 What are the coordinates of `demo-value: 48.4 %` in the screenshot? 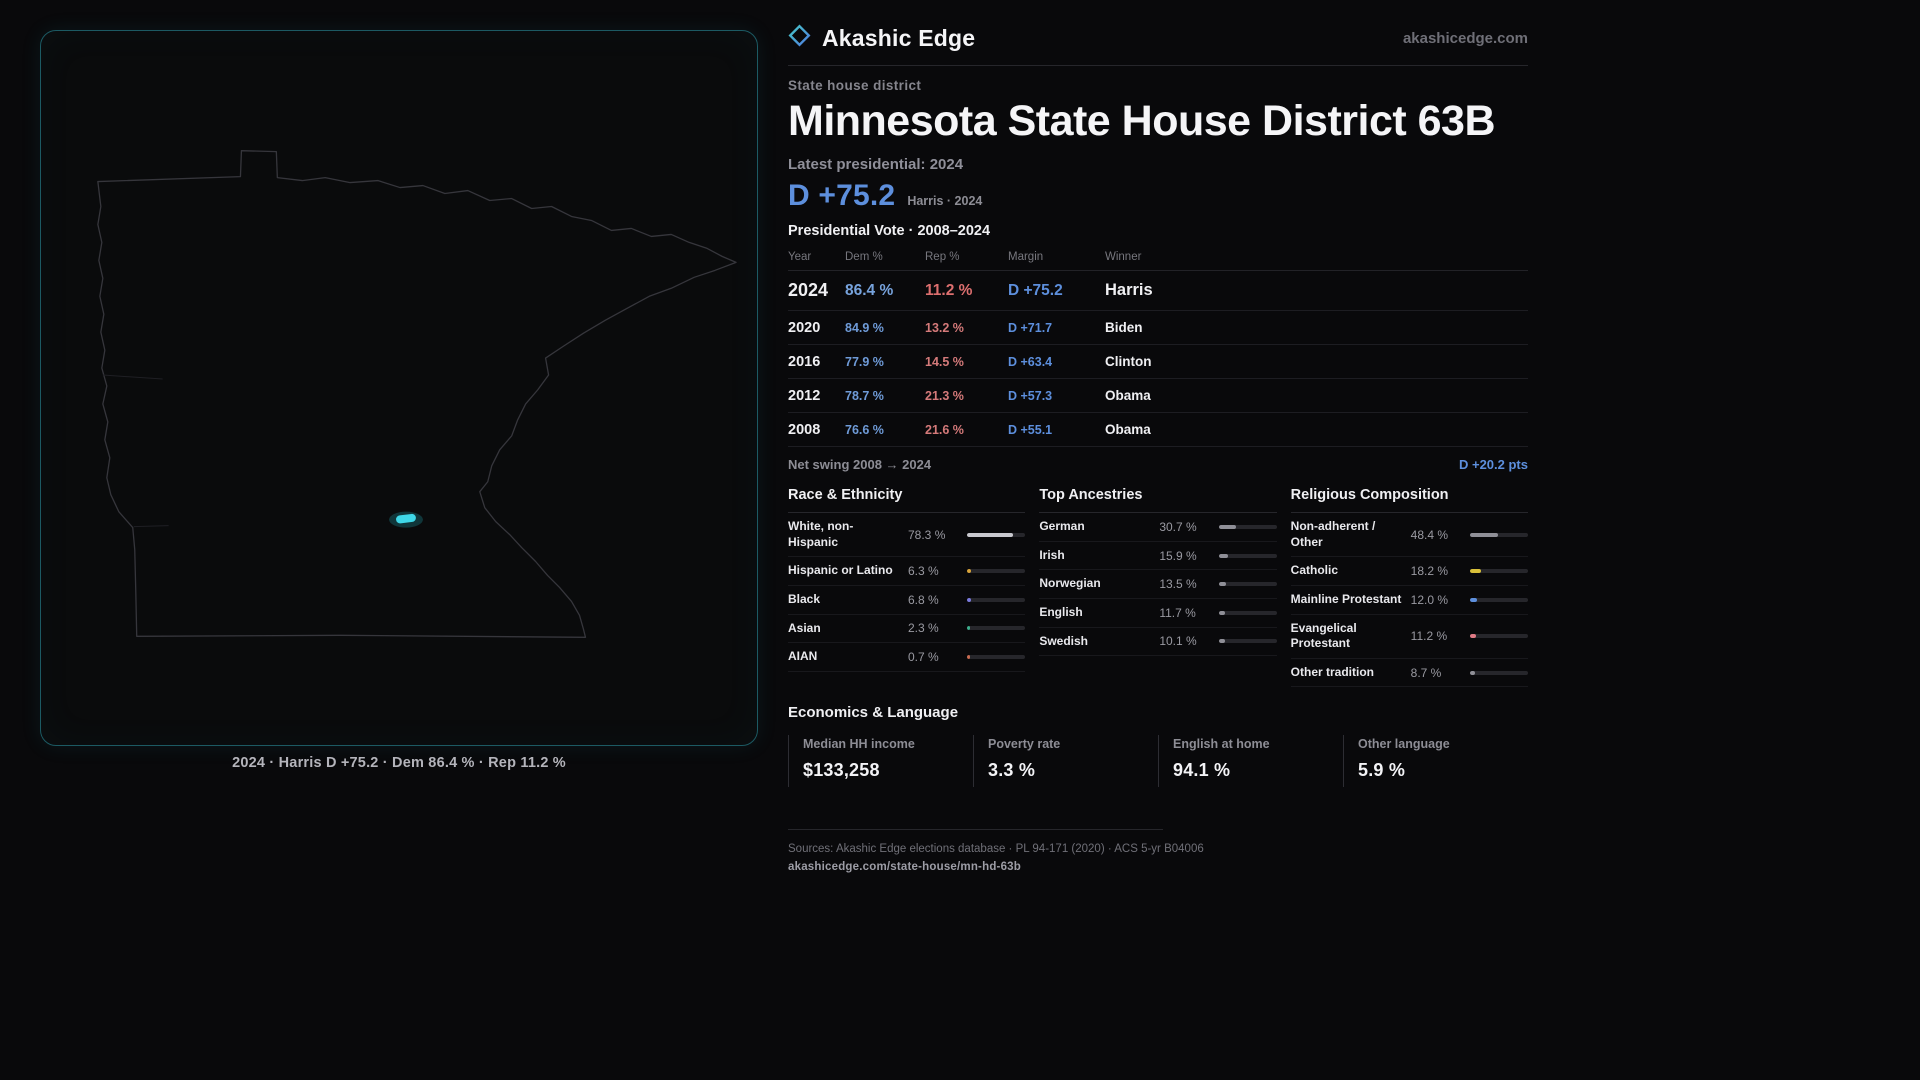 It's located at (1429, 534).